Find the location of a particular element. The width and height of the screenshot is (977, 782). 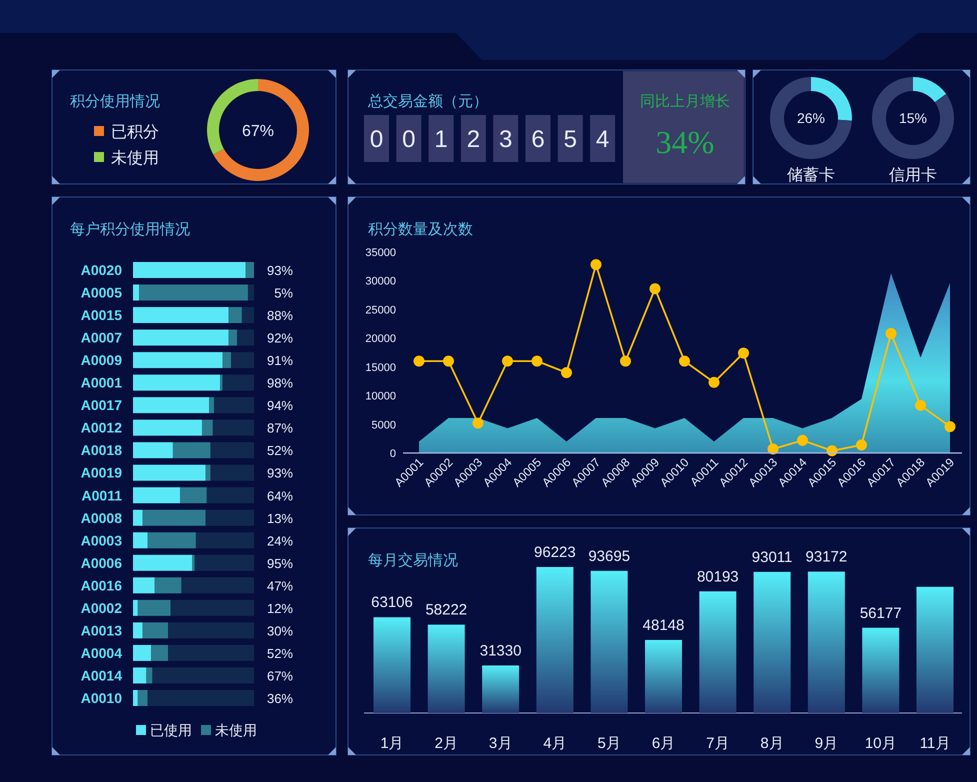

y-tick-label: 30000 is located at coordinates (380, 282).